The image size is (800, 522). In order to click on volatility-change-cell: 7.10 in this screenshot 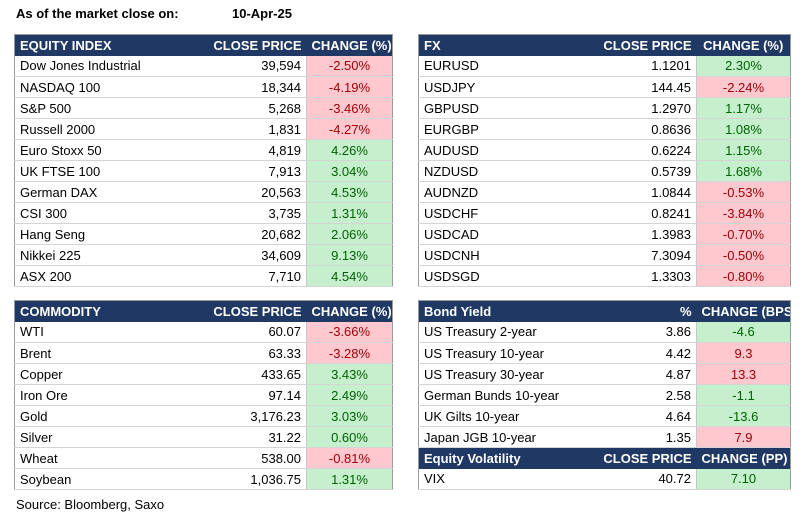, I will do `click(743, 479)`.